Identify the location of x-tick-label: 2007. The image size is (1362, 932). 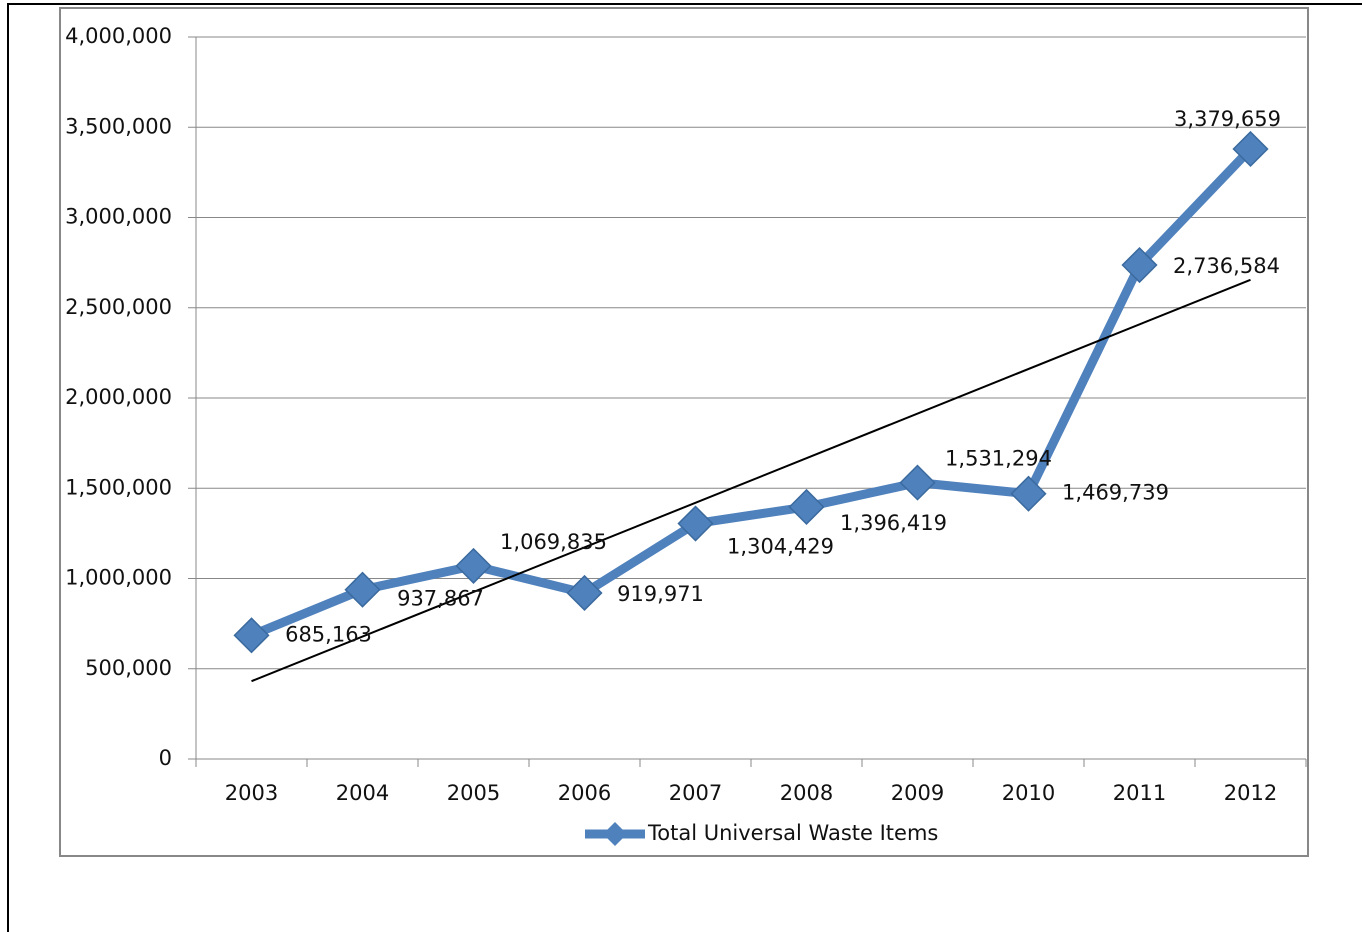
(695, 793).